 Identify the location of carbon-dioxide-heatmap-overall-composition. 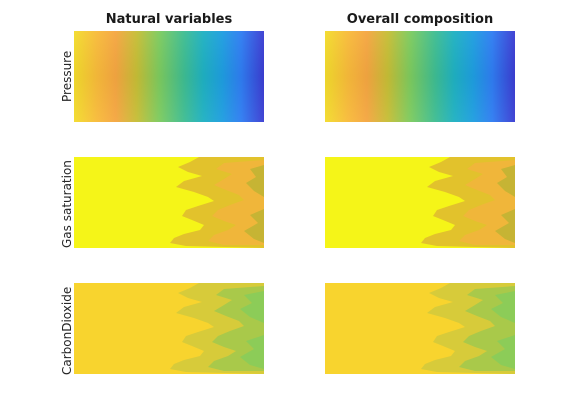
(420, 328).